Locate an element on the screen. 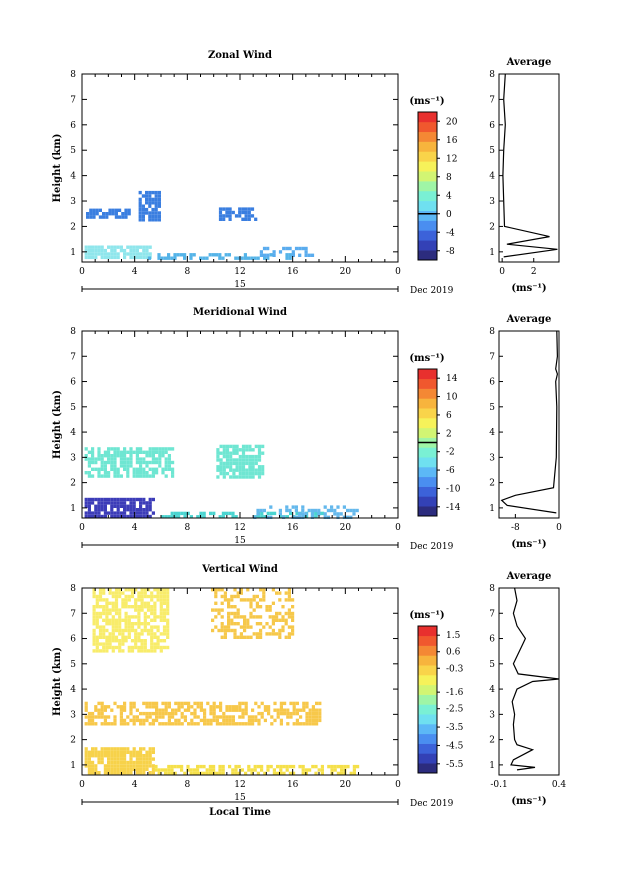 This screenshot has height=878, width=619. chart-title: Vertical Wind is located at coordinates (239, 569).